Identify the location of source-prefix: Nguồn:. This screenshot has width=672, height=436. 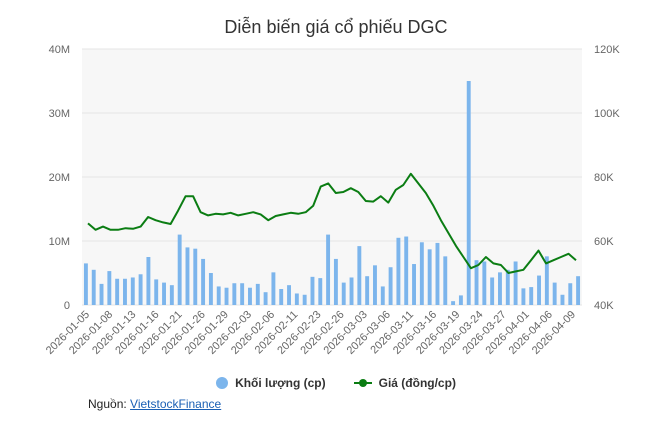
(107, 404).